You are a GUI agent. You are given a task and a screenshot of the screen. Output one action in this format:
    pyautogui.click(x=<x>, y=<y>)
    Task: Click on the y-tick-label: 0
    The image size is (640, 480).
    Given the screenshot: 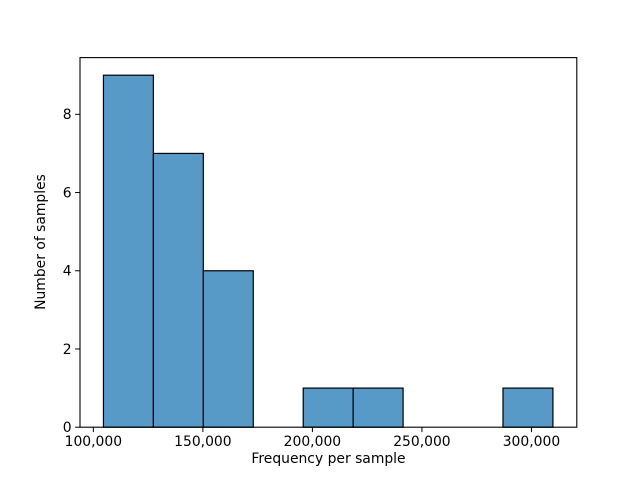 What is the action you would take?
    pyautogui.click(x=67, y=428)
    